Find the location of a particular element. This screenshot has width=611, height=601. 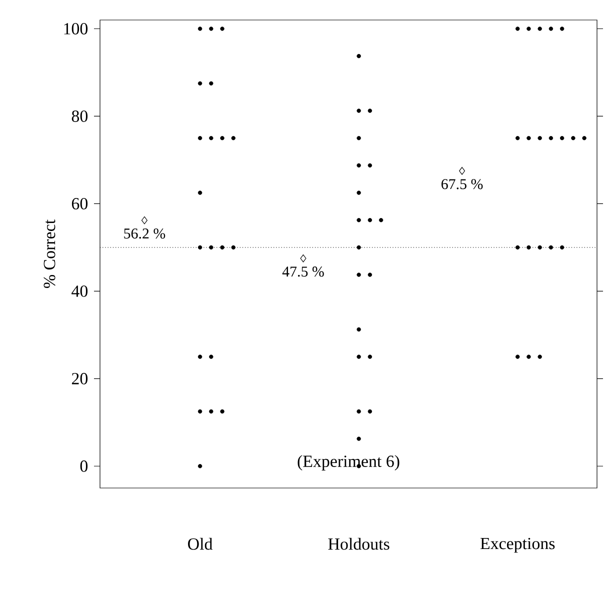

data-label: 56.2 % is located at coordinates (145, 233).